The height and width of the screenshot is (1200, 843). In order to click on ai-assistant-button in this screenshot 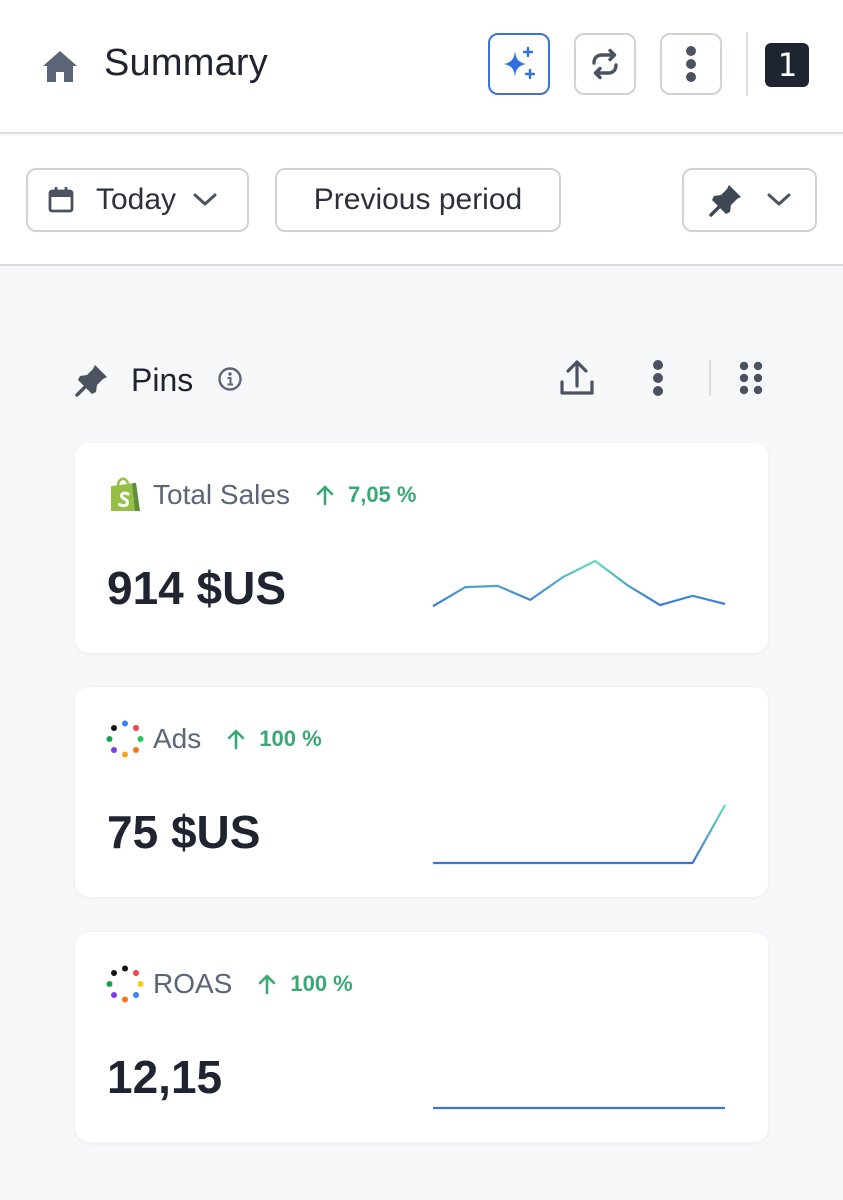, I will do `click(519, 64)`.